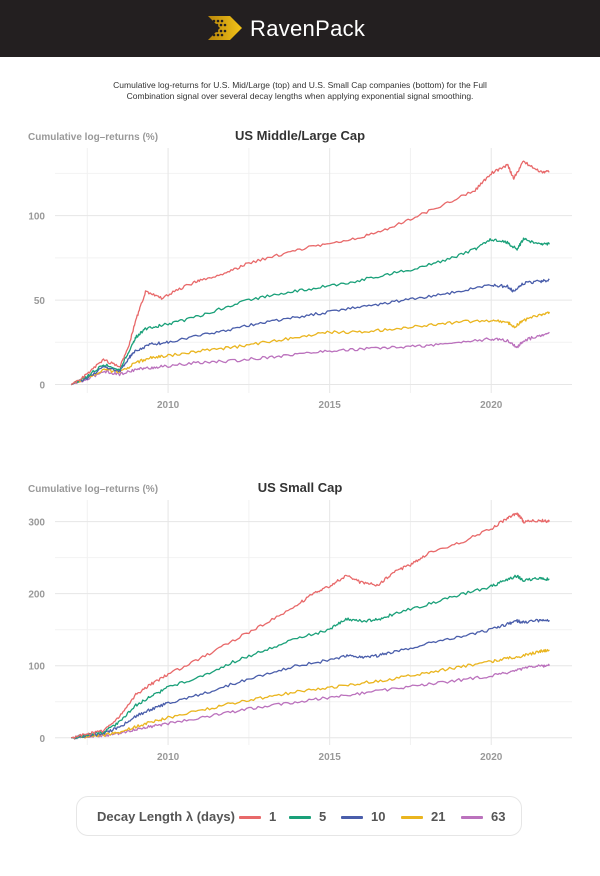  Describe the element at coordinates (225, 28) in the screenshot. I see `ravenpack-logo-icon` at that location.